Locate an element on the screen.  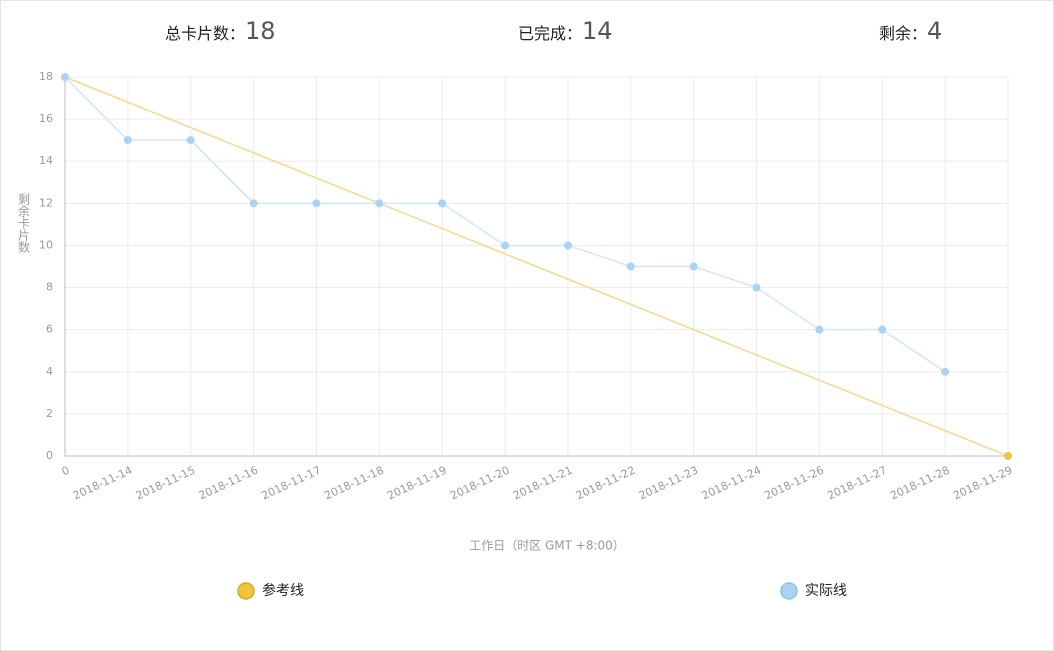
legend-label: 参考线 is located at coordinates (283, 590).